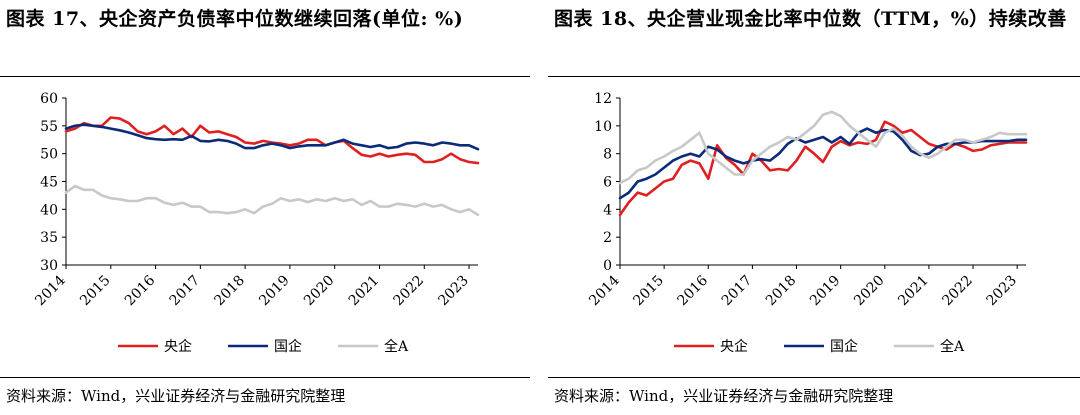 This screenshot has height=415, width=1080. Describe the element at coordinates (607, 238) in the screenshot. I see `y-tick-label: 2` at that location.